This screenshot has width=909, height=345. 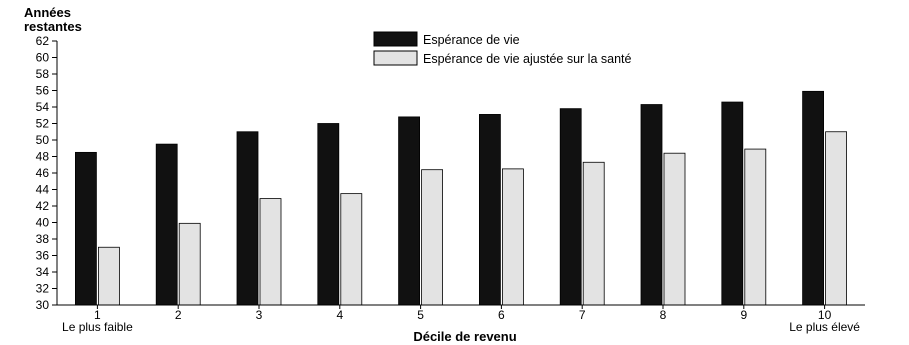 What do you see at coordinates (825, 315) in the screenshot?
I see `x-tick-label: 10` at bounding box center [825, 315].